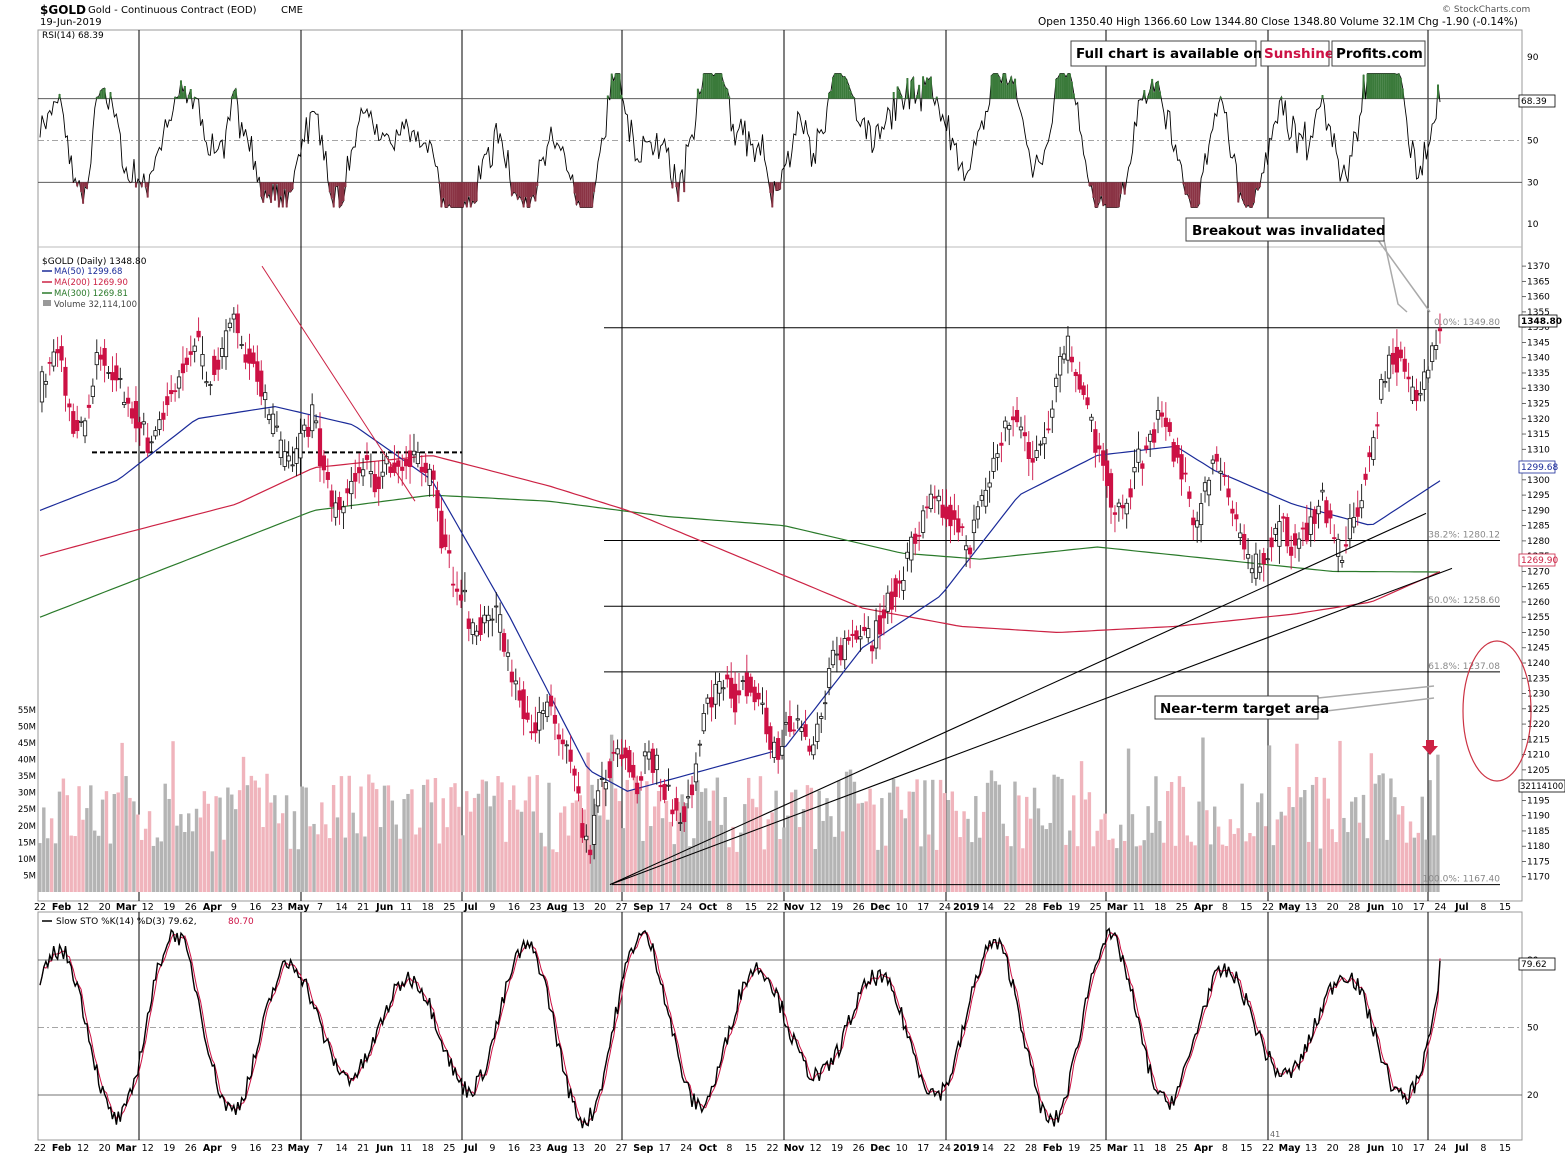 The height and width of the screenshot is (1157, 1565). Describe the element at coordinates (1397, 907) in the screenshot. I see `x-axis-label: 10` at that location.